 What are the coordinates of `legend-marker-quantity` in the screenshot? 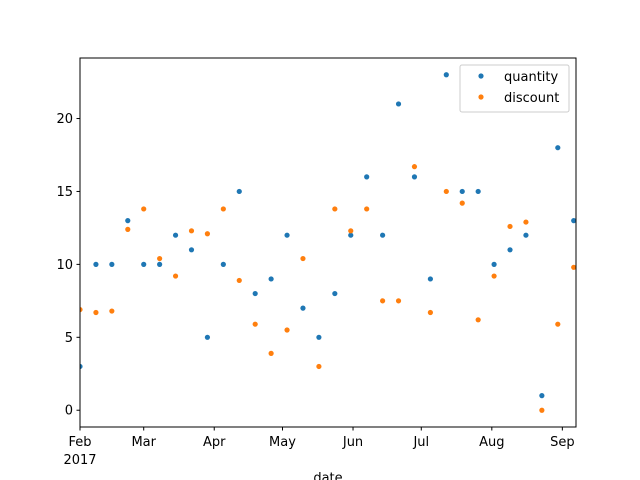 It's located at (481, 76).